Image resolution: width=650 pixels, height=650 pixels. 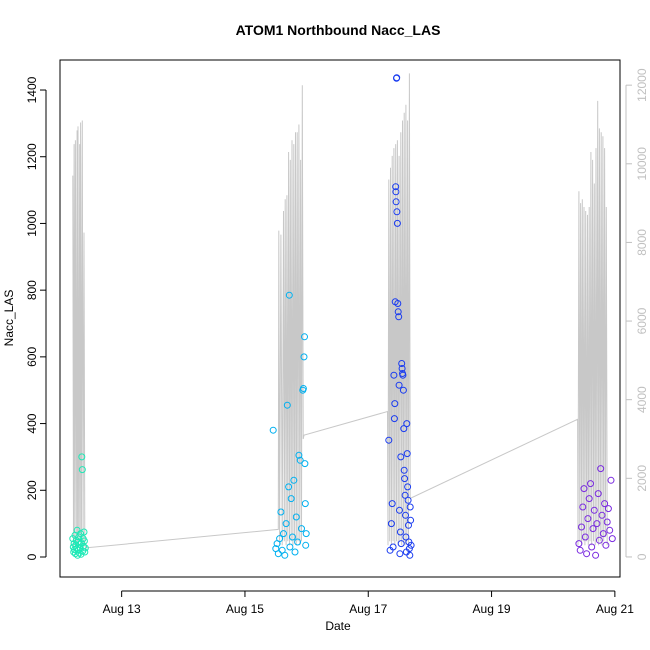 What do you see at coordinates (32, 223) in the screenshot?
I see `y-tick-label: 1000` at bounding box center [32, 223].